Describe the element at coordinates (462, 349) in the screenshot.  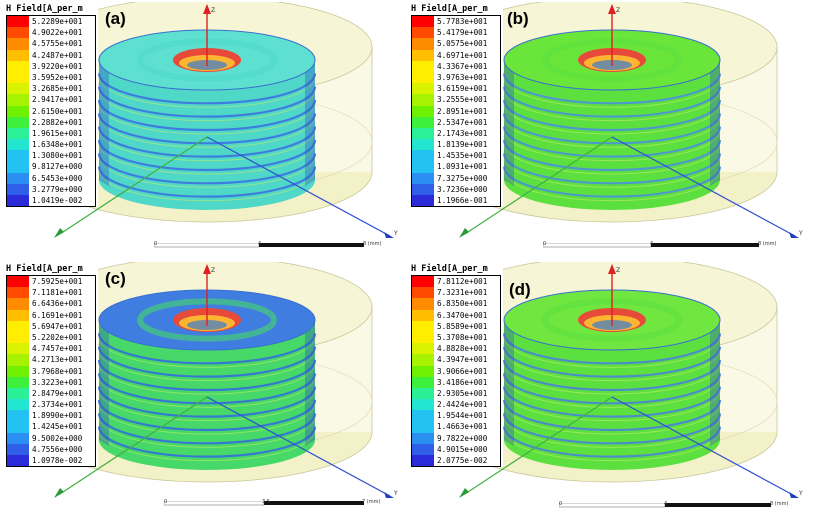
I see `legend-value: 4.8828e+001` at that location.